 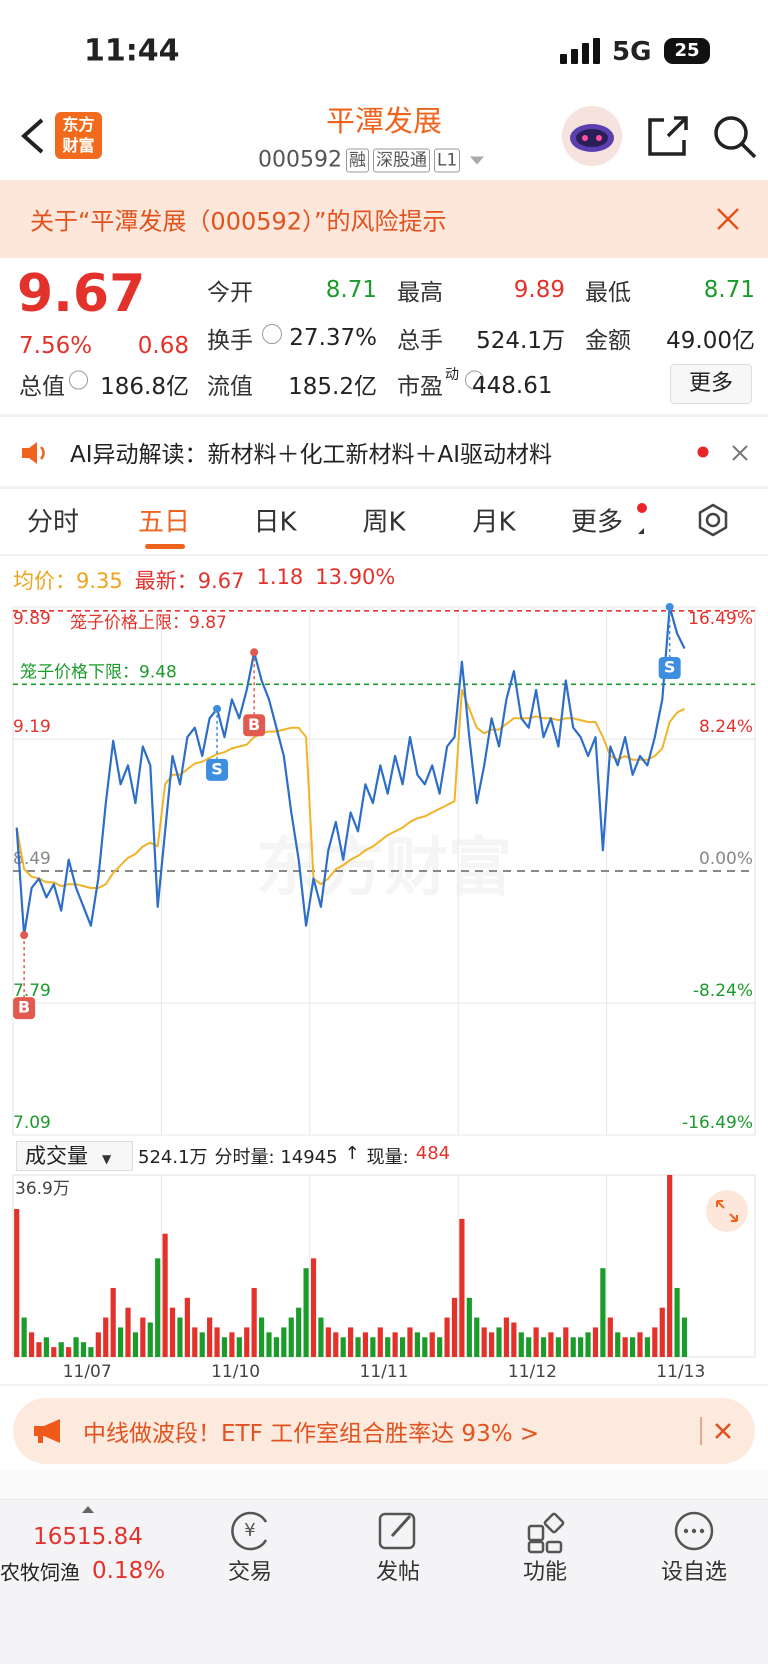 I want to click on tab: 日K, so click(x=275, y=522).